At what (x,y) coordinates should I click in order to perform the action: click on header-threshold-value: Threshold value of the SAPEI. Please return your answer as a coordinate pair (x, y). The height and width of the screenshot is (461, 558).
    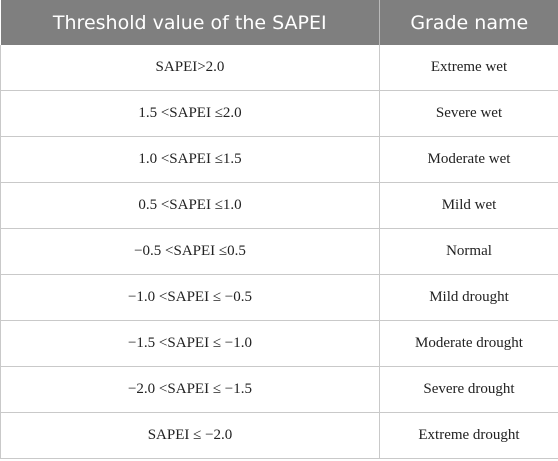
    Looking at the image, I should click on (190, 22).